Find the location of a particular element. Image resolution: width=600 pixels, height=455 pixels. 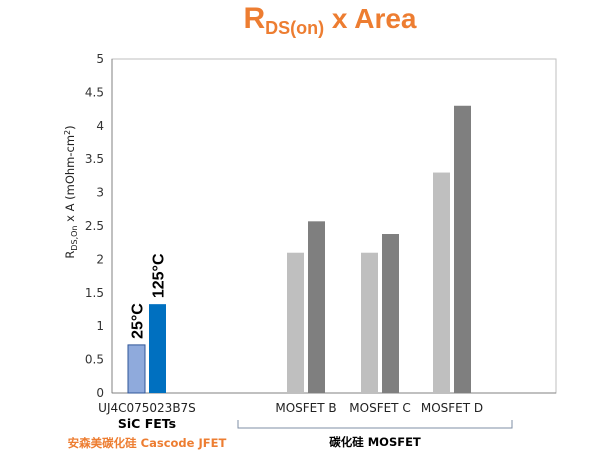

chart-title-subscript: DS(on) is located at coordinates (294, 28).